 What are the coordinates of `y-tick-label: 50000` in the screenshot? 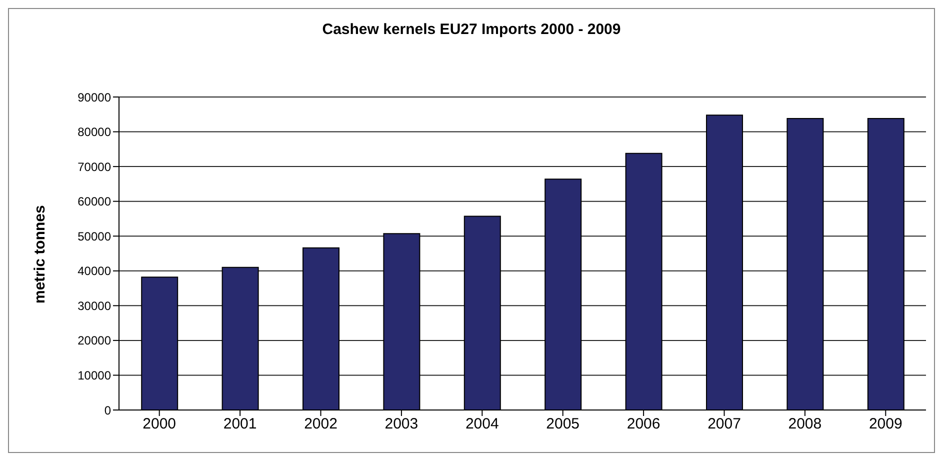 It's located at (95, 236).